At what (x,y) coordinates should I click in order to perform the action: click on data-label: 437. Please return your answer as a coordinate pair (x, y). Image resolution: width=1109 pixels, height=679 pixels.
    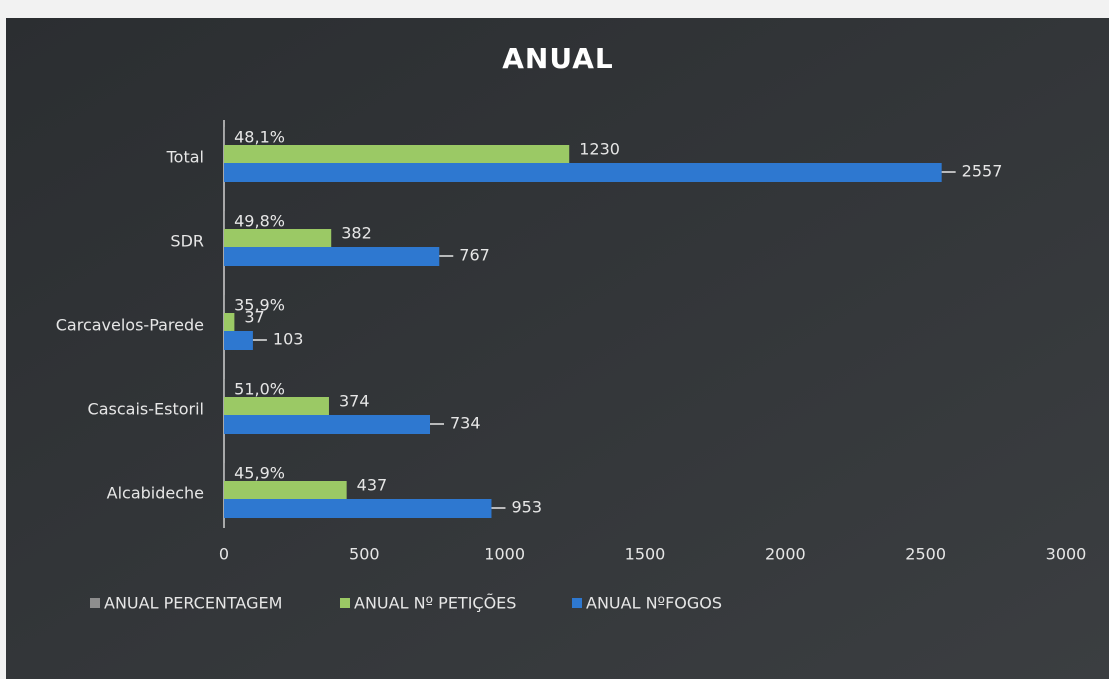
    Looking at the image, I should click on (372, 485).